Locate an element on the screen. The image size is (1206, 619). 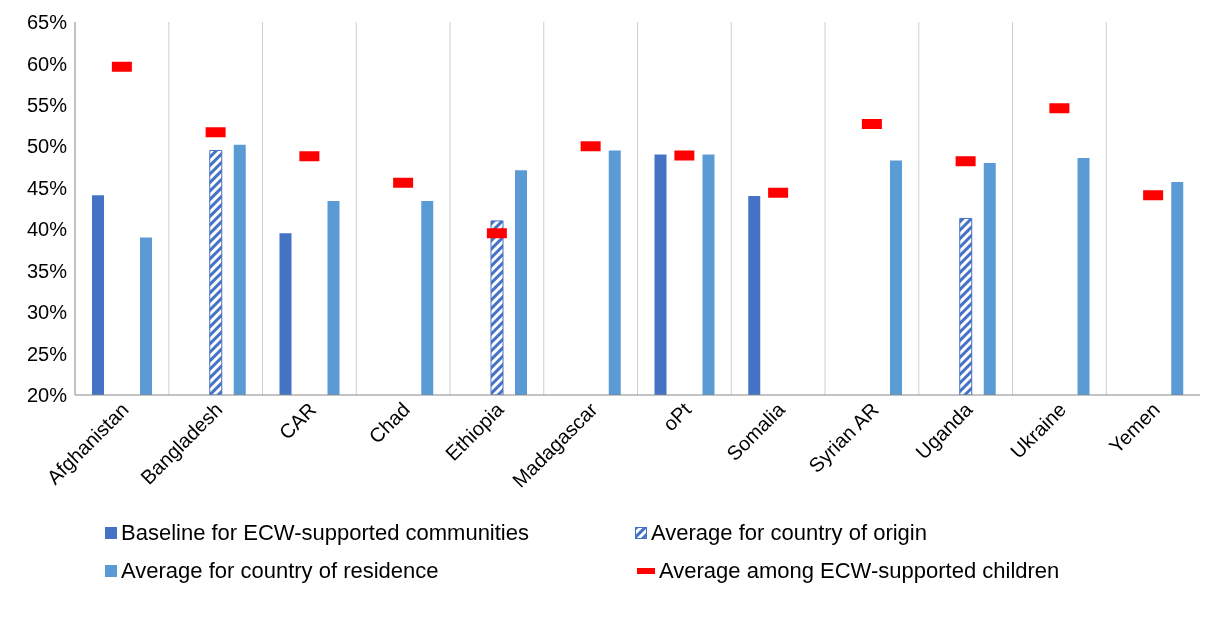
y-tick-label: 45% is located at coordinates (47, 187).